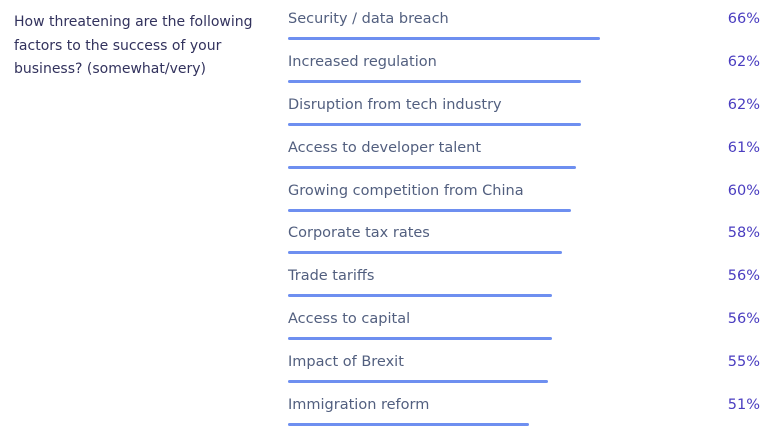 The height and width of the screenshot is (441, 781). What do you see at coordinates (349, 319) in the screenshot?
I see `category-label: Access to capital` at bounding box center [349, 319].